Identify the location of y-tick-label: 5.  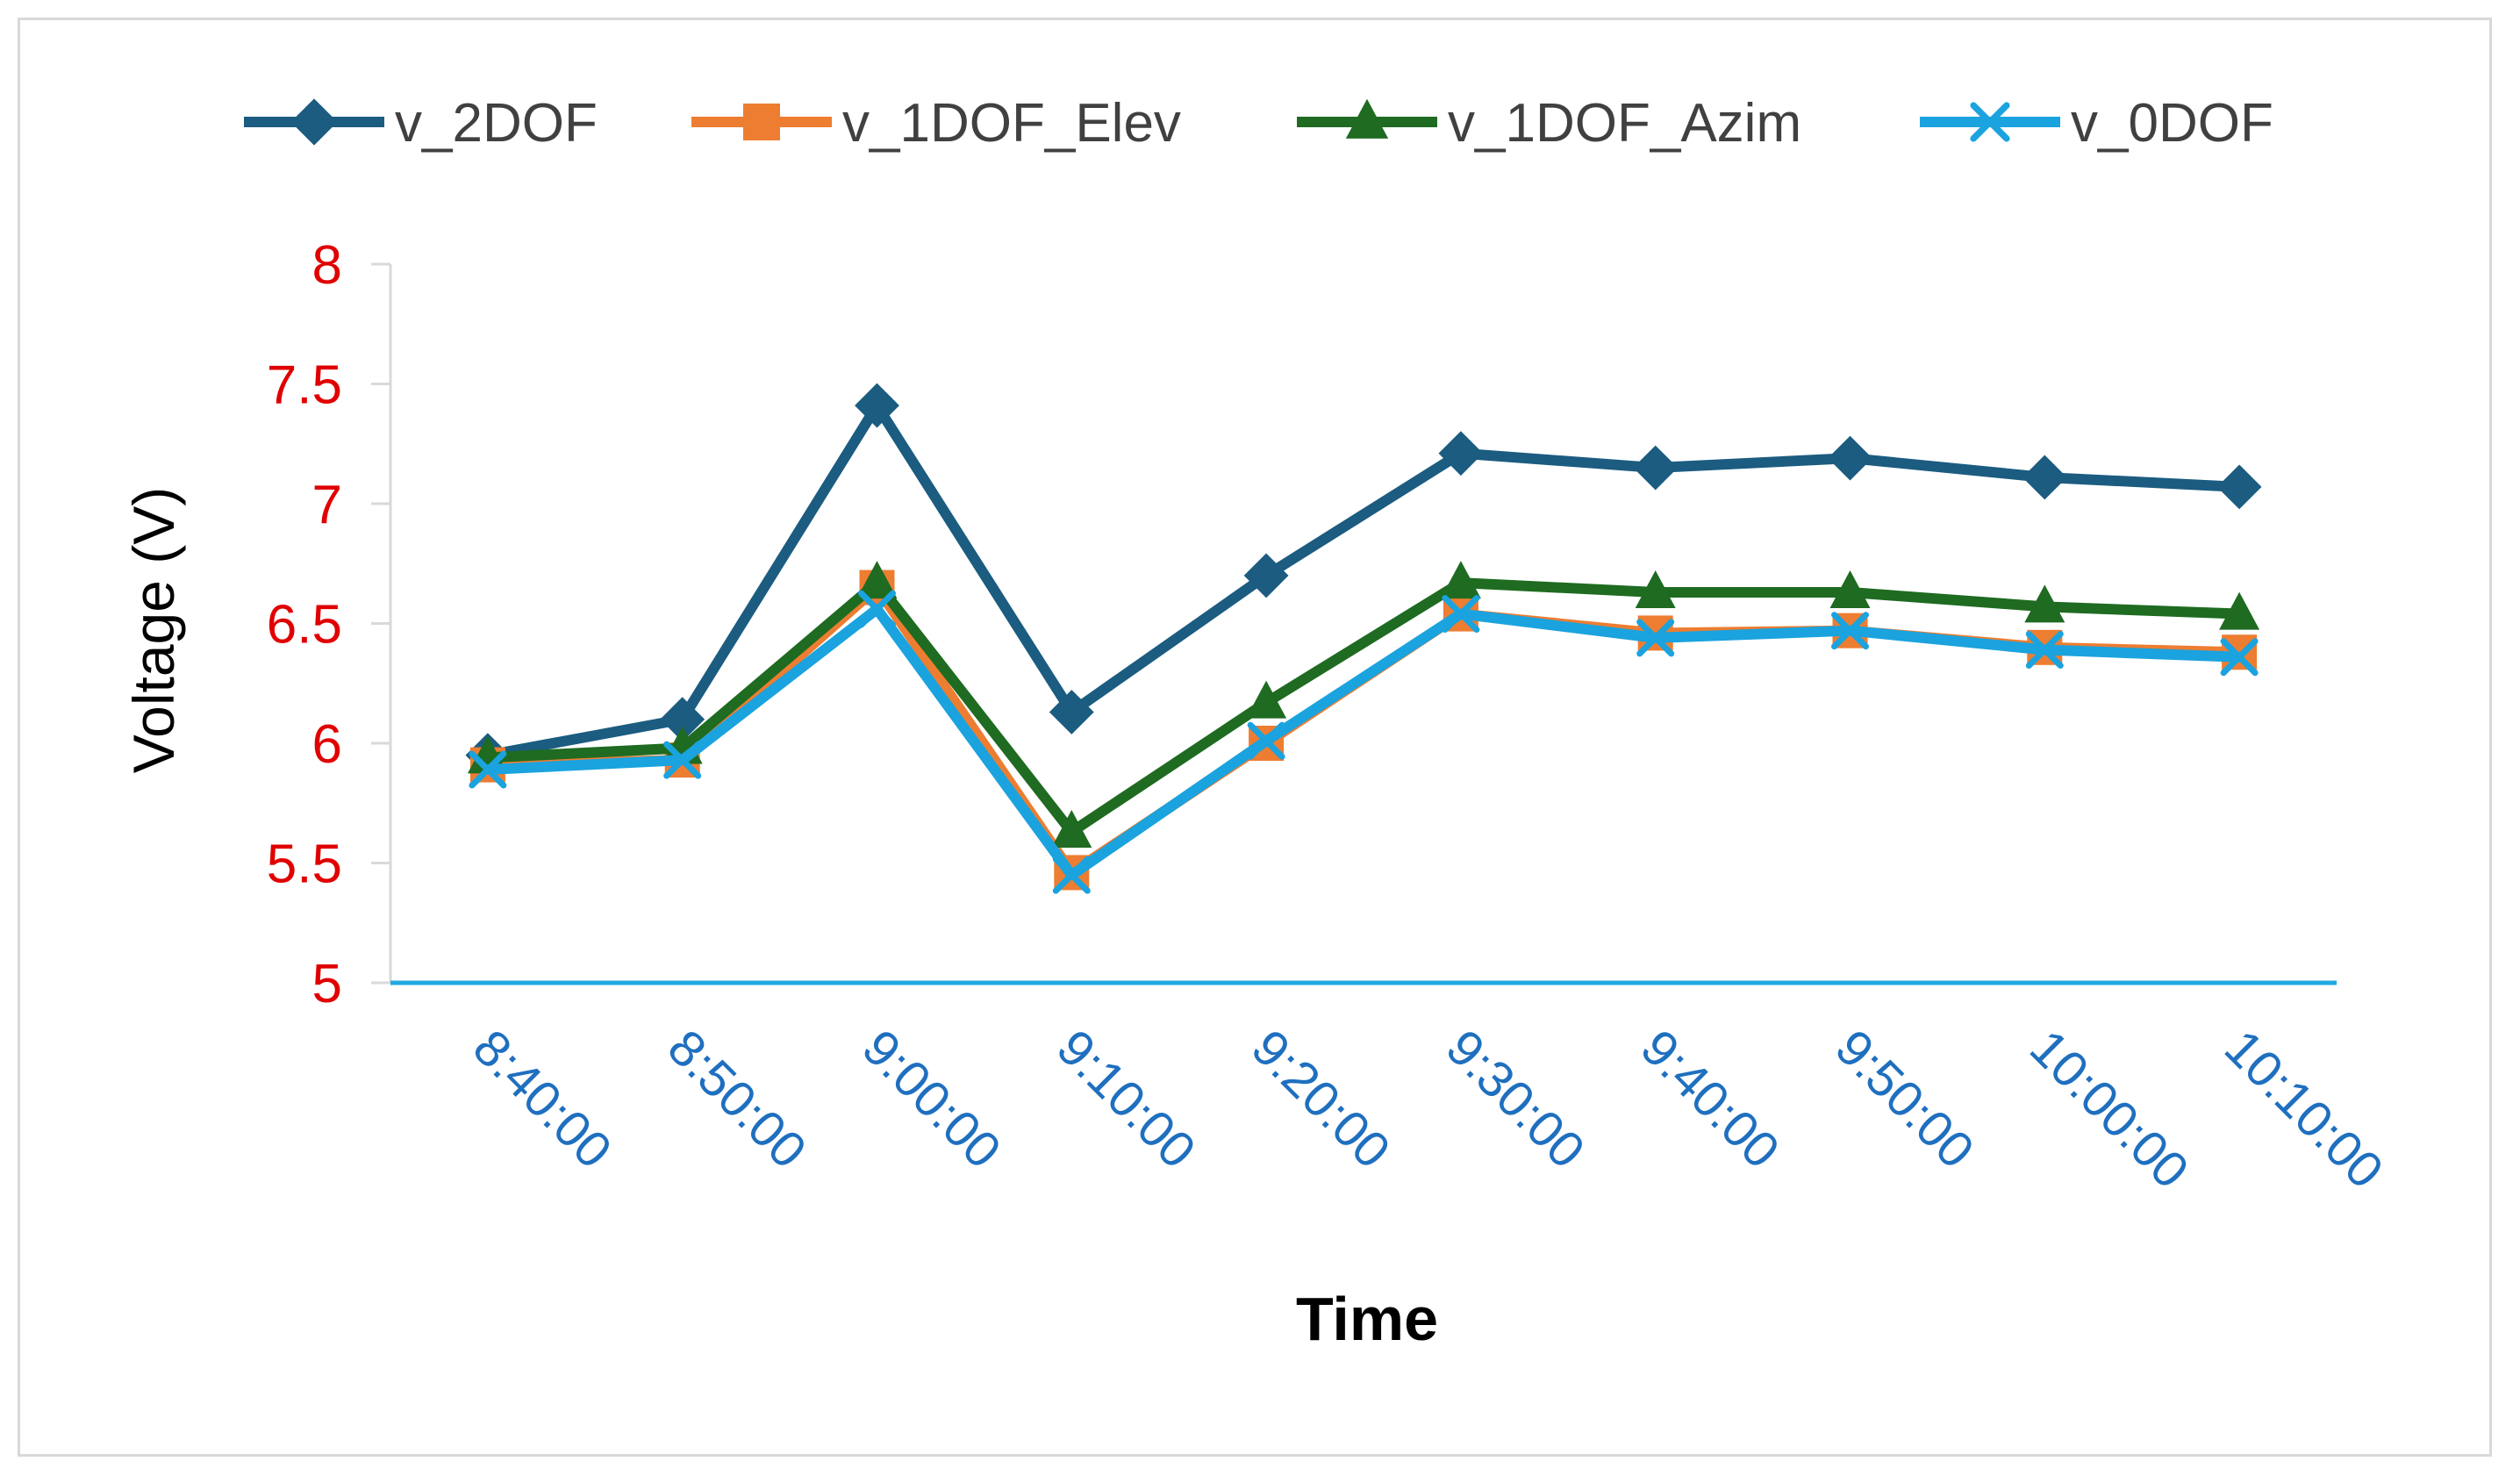
(327, 984).